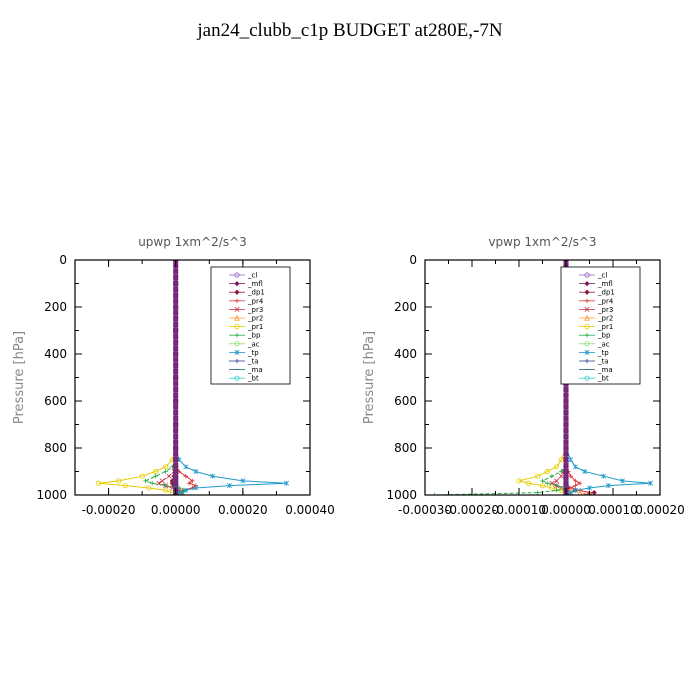  I want to click on legend-label: _ac, so click(253, 344).